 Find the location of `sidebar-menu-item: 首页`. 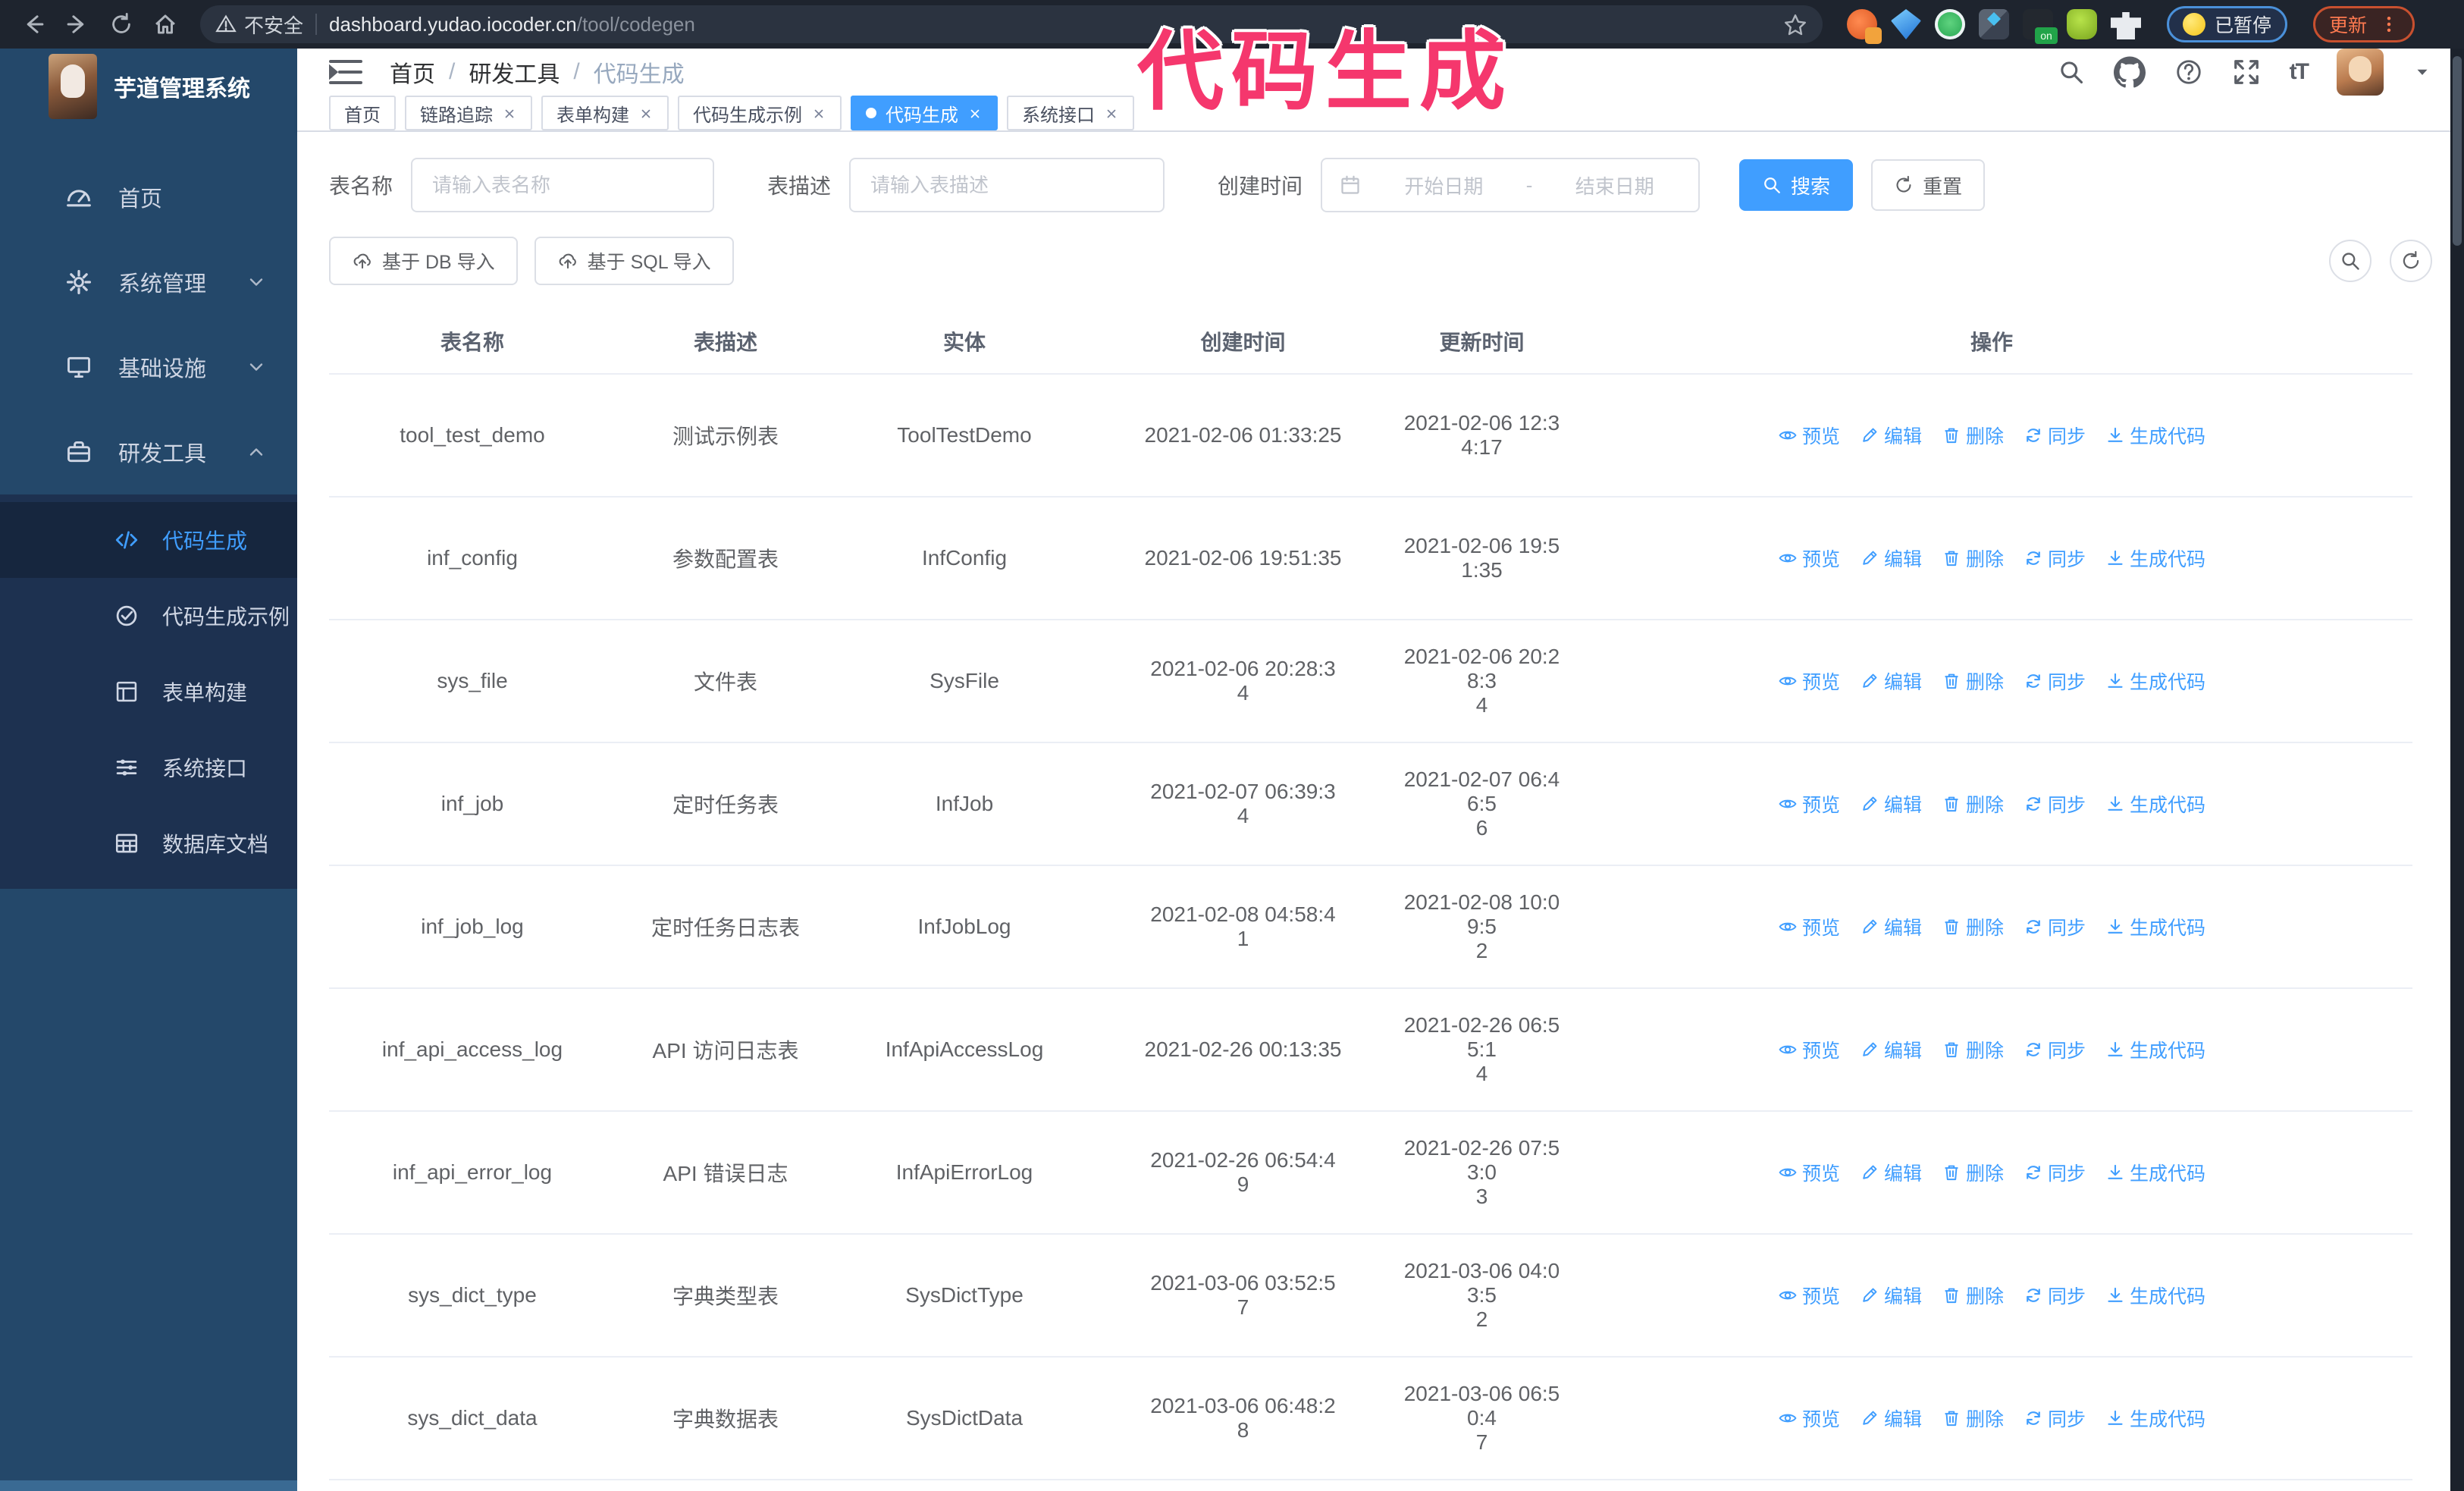

sidebar-menu-item: 首页 is located at coordinates (148, 197).